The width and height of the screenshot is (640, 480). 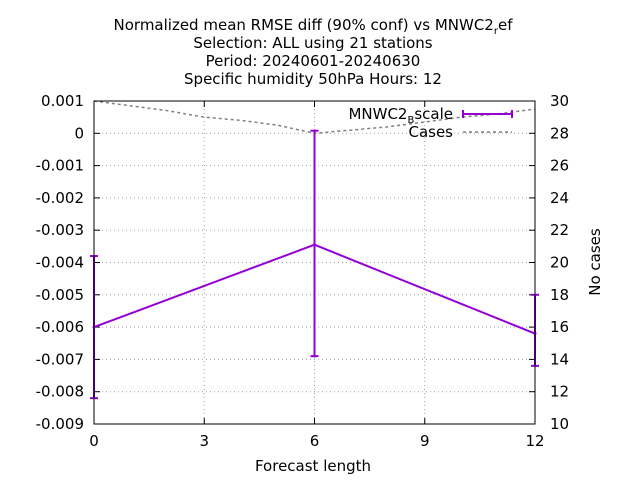 I want to click on y2-tick-label: 16, so click(x=559, y=327).